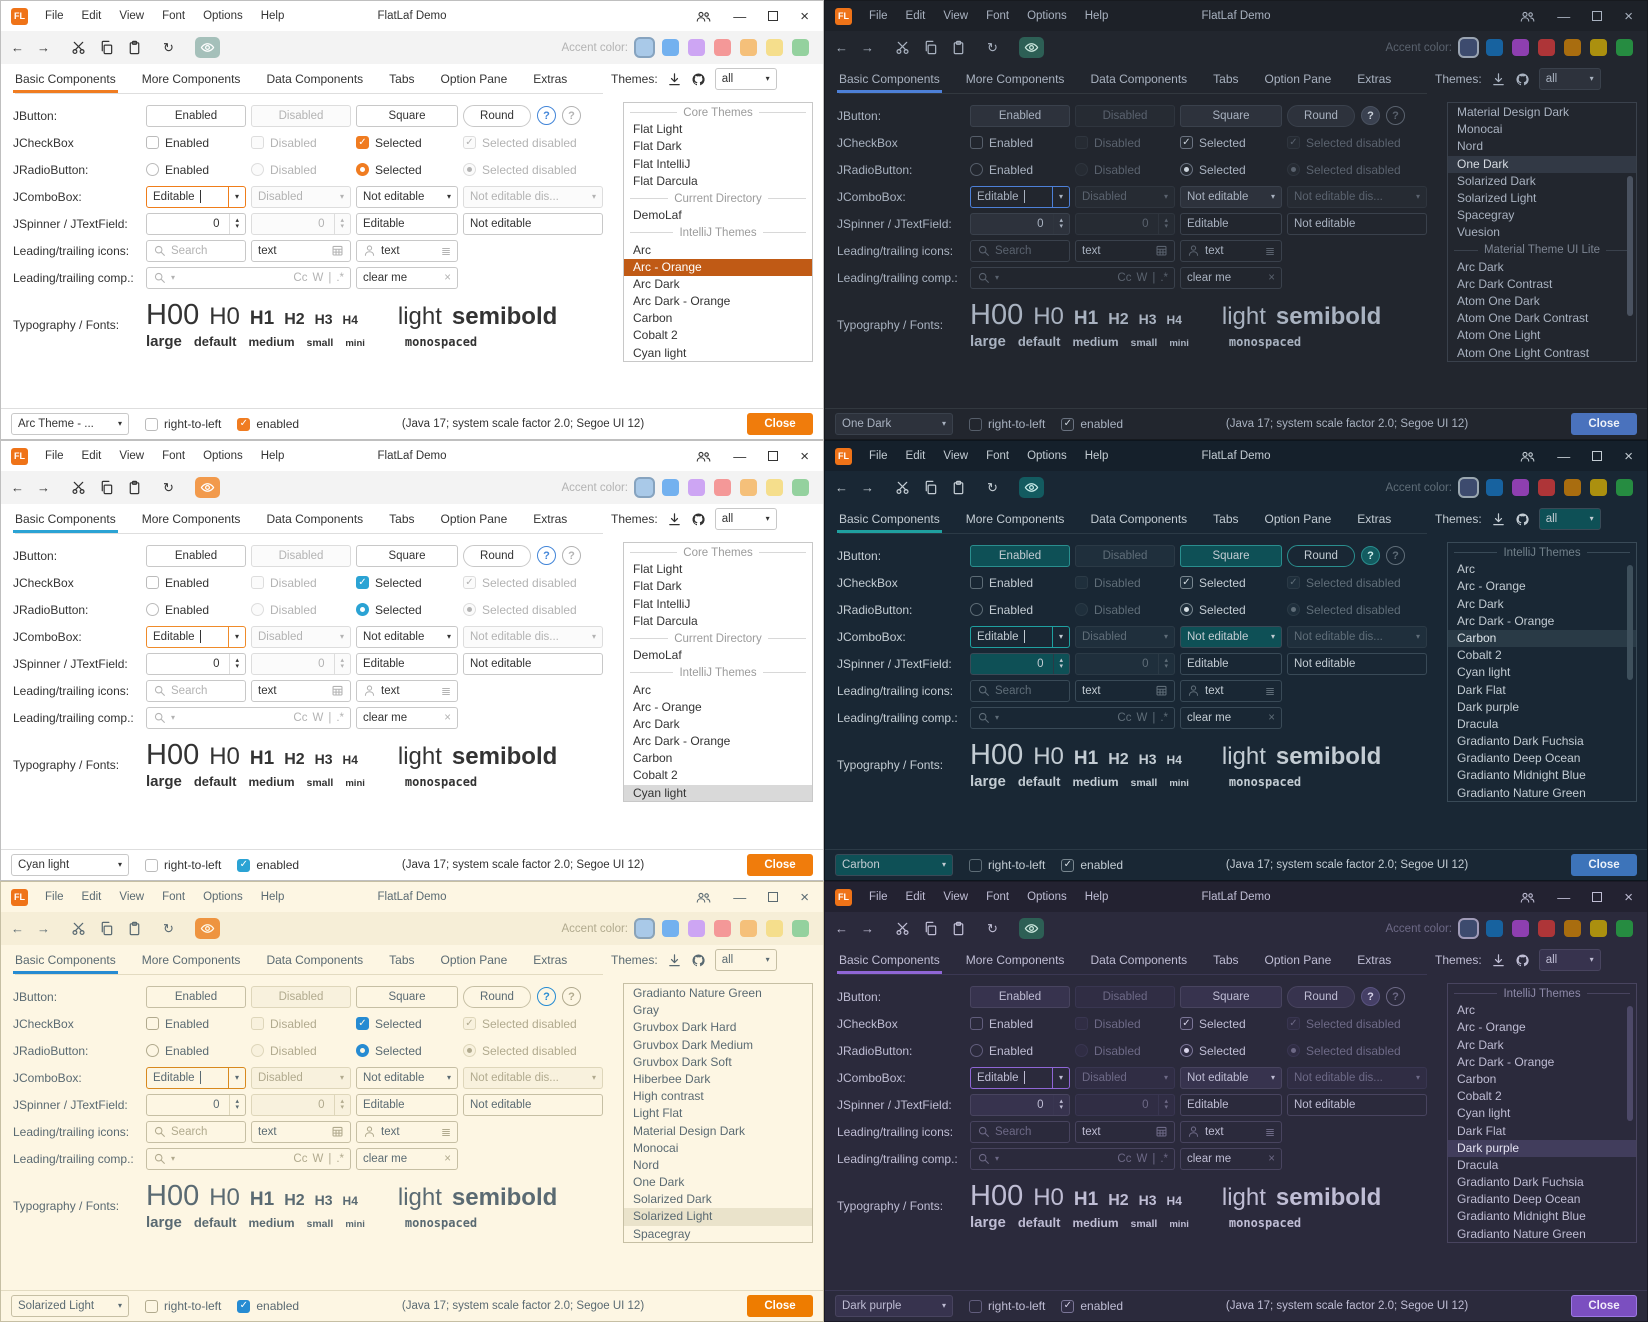  What do you see at coordinates (1542, 1148) in the screenshot?
I see `theme-list-item: Dark purple` at bounding box center [1542, 1148].